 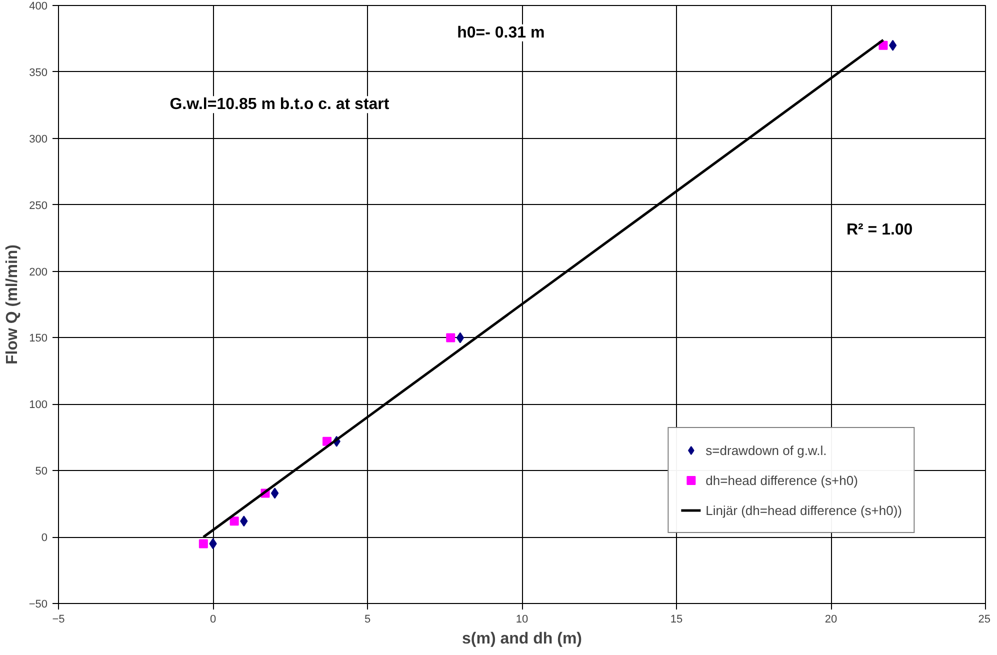 I want to click on x-tick-label: 25, so click(x=984, y=620).